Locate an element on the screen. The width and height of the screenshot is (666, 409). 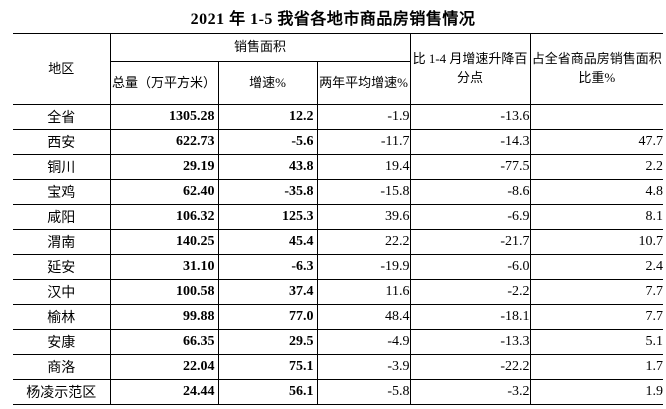
table-row: 汉中 100.58 37.4 11.6 -2.2 7.7 is located at coordinates (338, 292).